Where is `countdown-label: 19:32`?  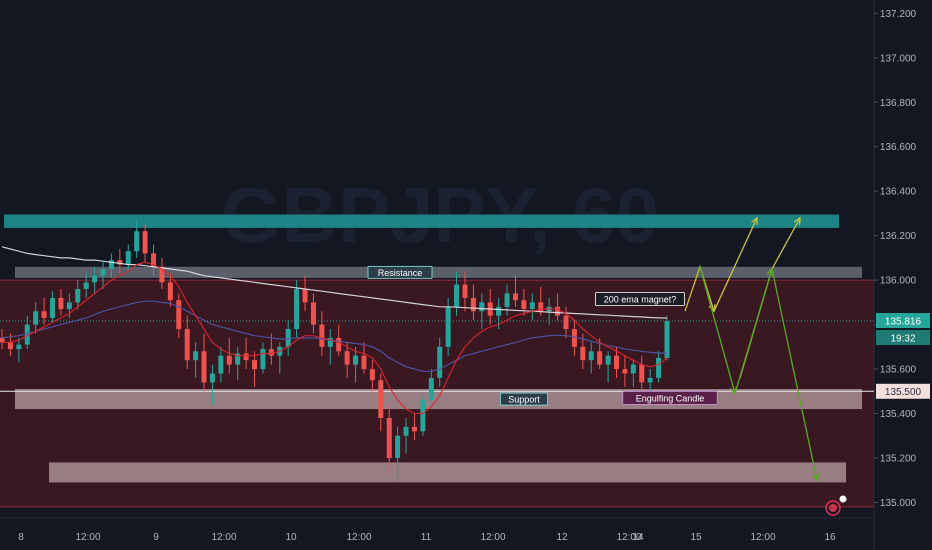 countdown-label: 19:32 is located at coordinates (902, 339).